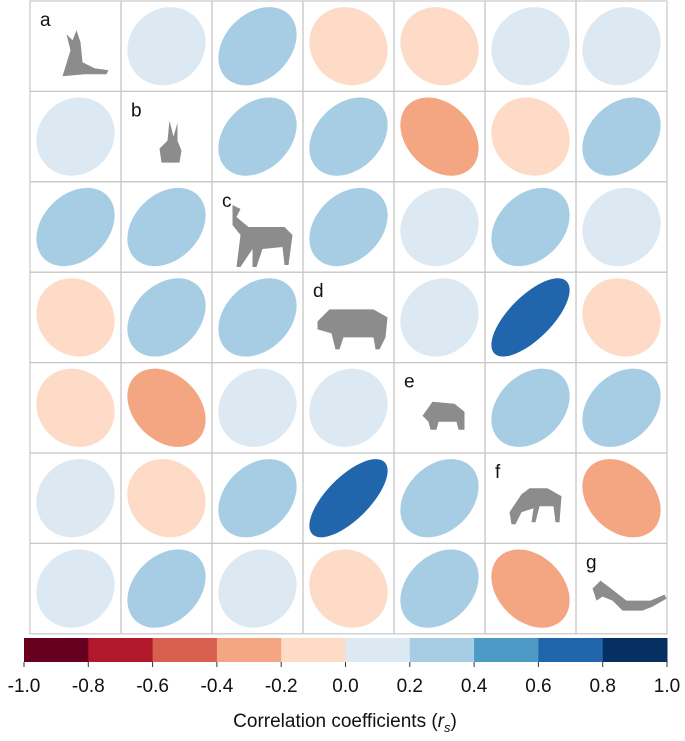  What do you see at coordinates (318, 291) in the screenshot?
I see `variable-label: d` at bounding box center [318, 291].